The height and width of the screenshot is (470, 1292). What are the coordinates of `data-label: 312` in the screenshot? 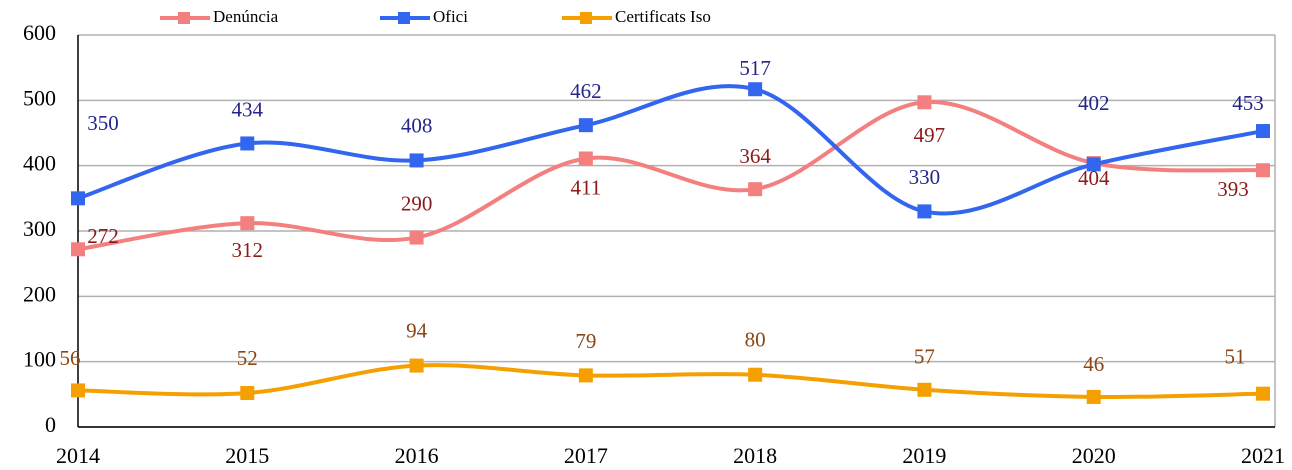 It's located at (248, 250).